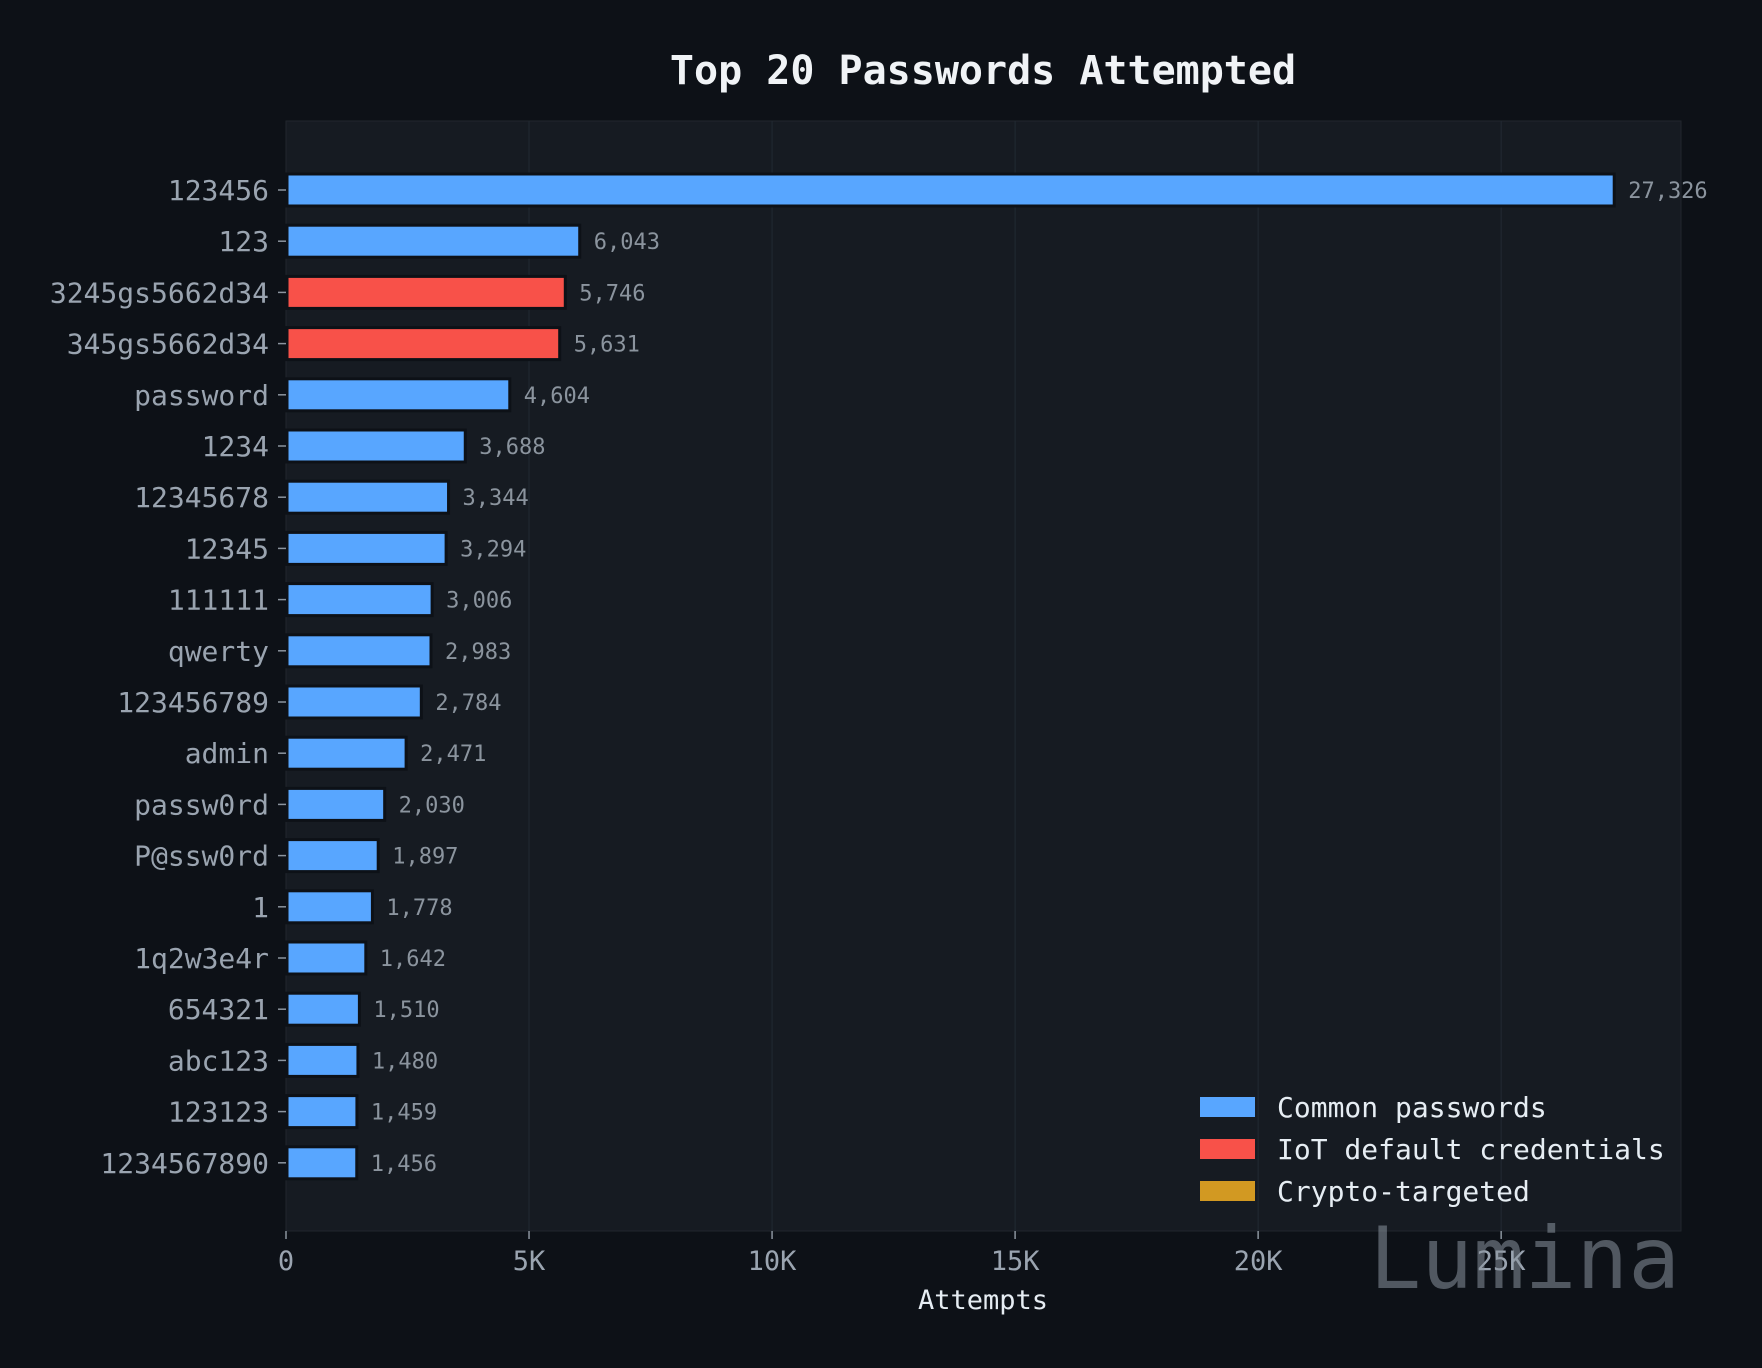 The width and height of the screenshot is (1762, 1368). Describe the element at coordinates (1667, 191) in the screenshot. I see `data-label: 27,326` at that location.